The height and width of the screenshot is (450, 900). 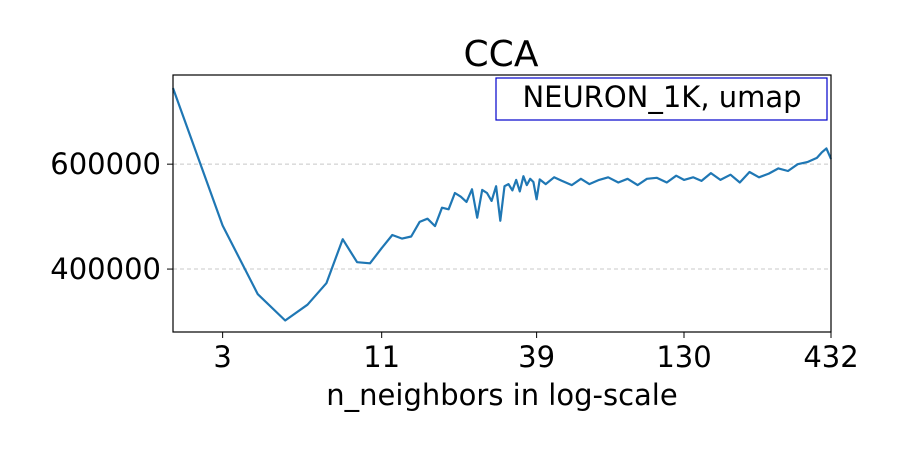 I want to click on x-axis-label: n_neighbors in log-scale, so click(x=501, y=395).